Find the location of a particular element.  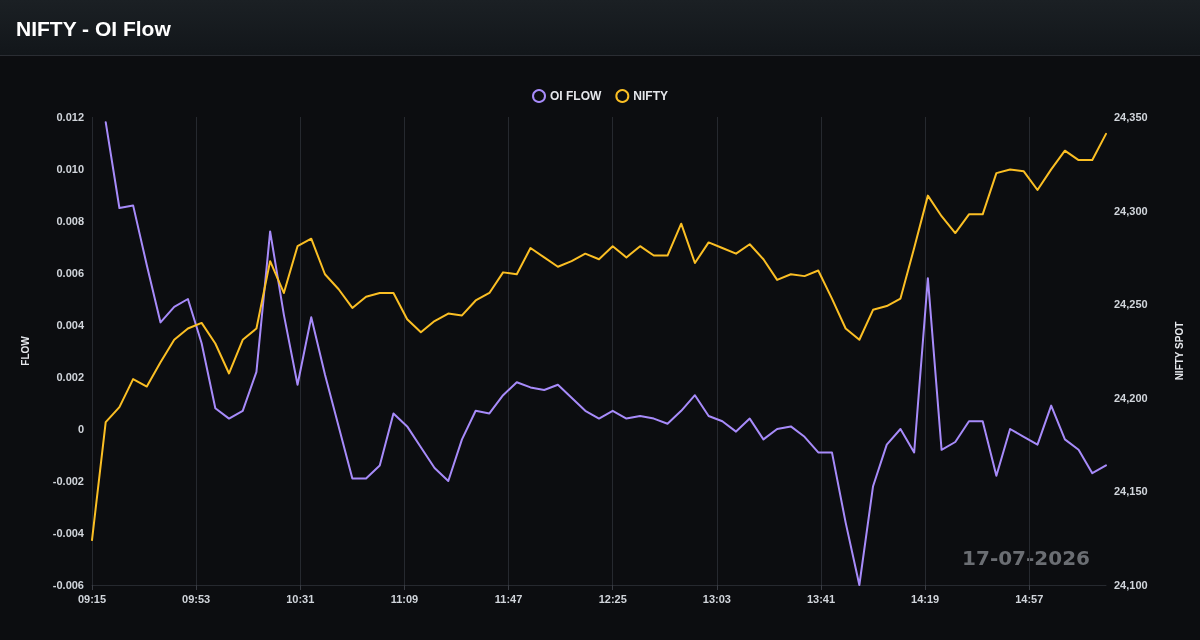

y-tick-label: 0.010 is located at coordinates (70, 169).